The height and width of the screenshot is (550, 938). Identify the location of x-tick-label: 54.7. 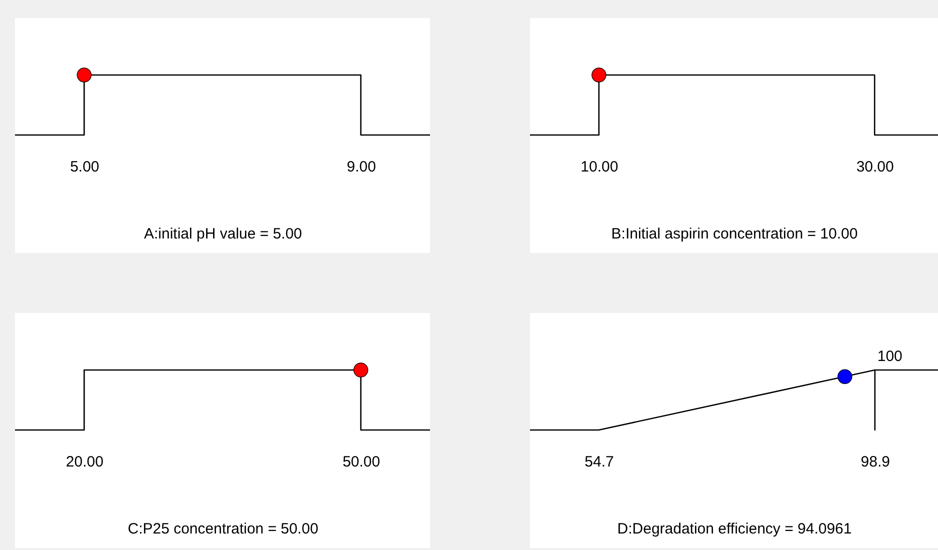
(599, 462).